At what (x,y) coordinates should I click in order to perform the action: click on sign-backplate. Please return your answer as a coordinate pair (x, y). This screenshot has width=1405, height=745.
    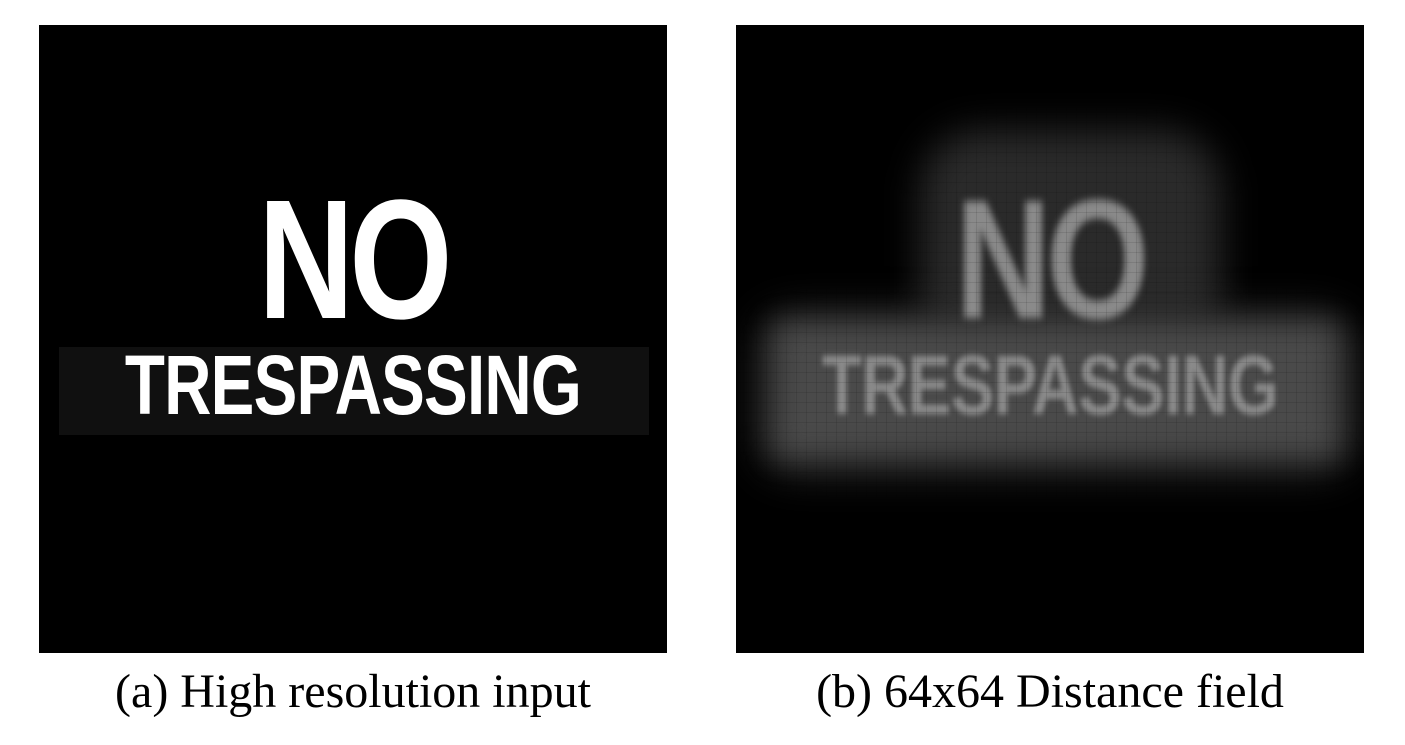
    Looking at the image, I should click on (354, 391).